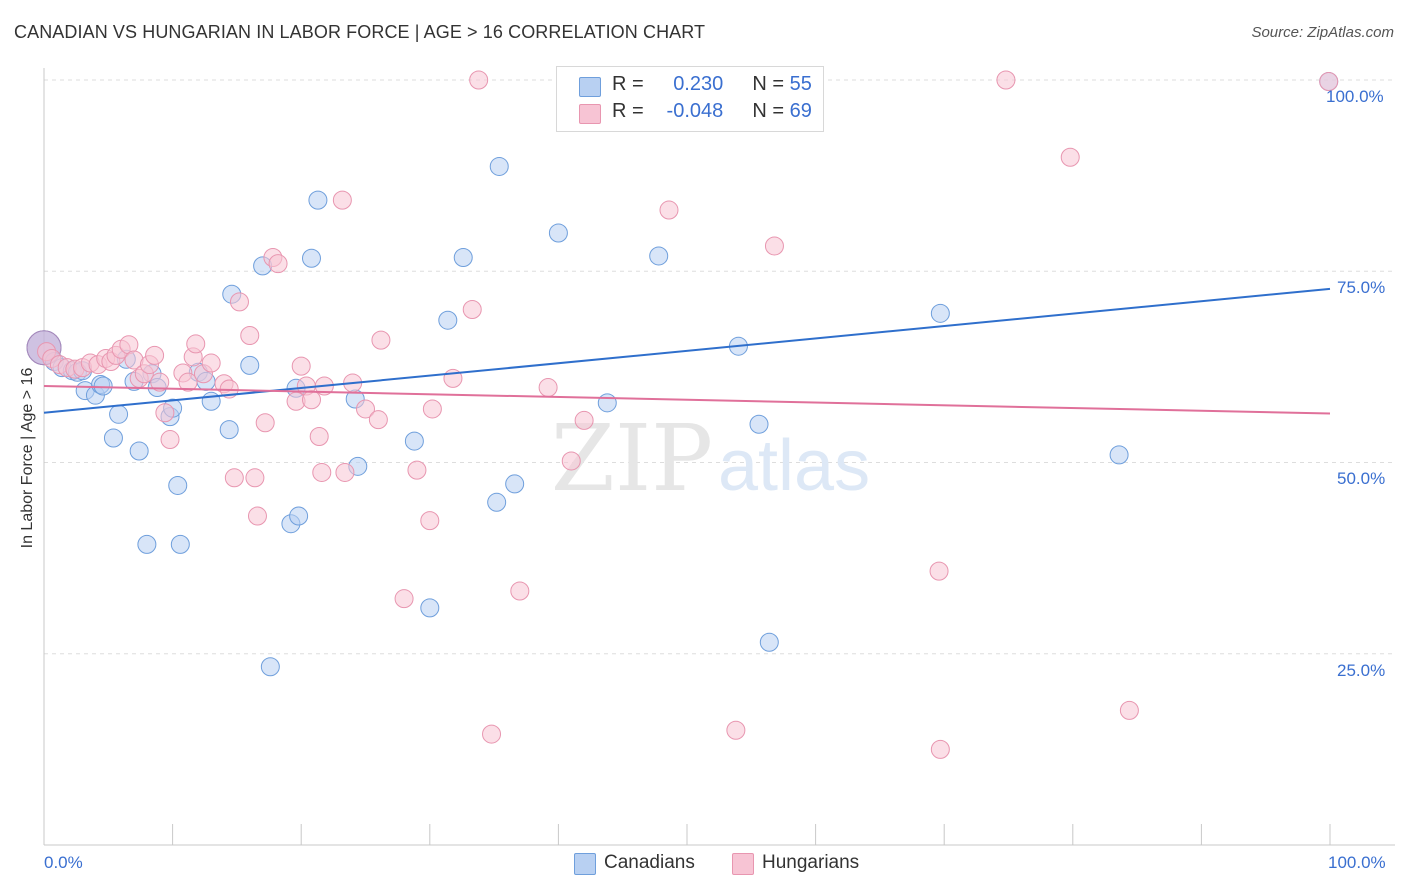  Describe the element at coordinates (800, 111) in the screenshot. I see `hungarians-n-value: 69` at that location.